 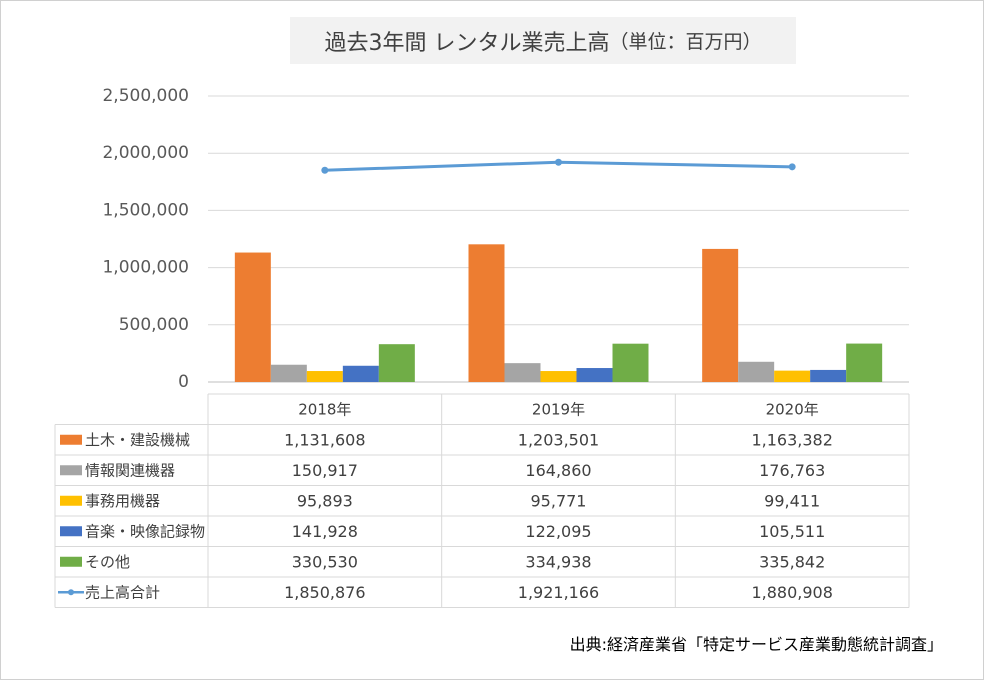 What do you see at coordinates (792, 561) in the screenshot?
I see `data-label: 335,842` at bounding box center [792, 561].